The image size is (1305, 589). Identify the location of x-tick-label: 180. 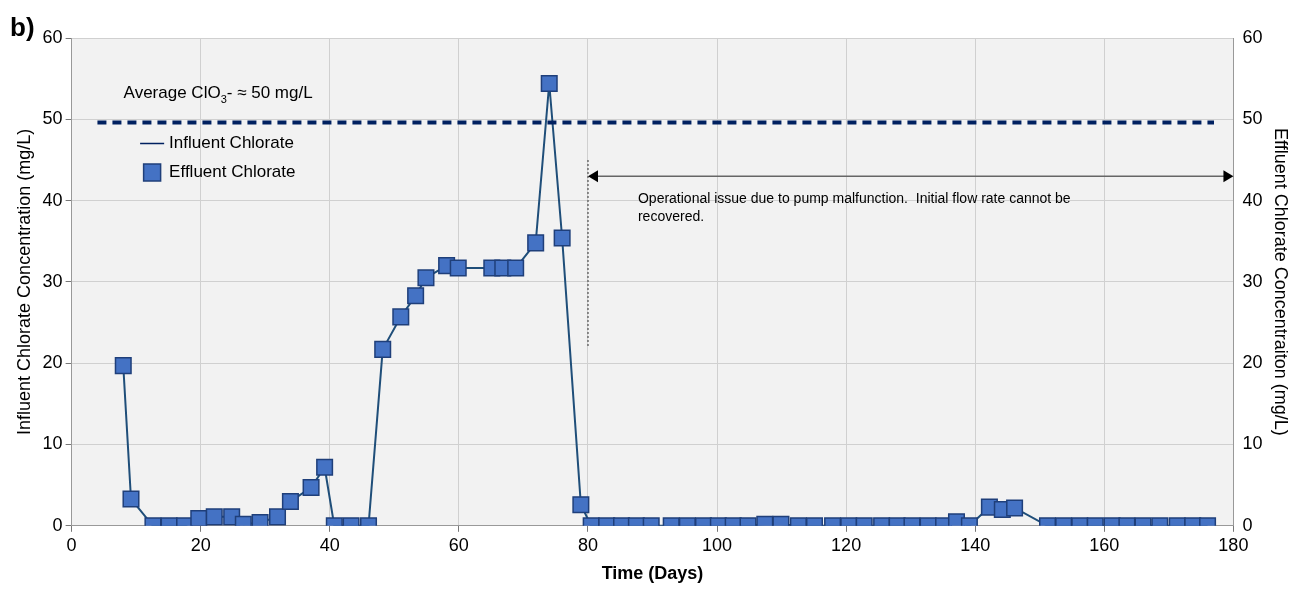
(1233, 544).